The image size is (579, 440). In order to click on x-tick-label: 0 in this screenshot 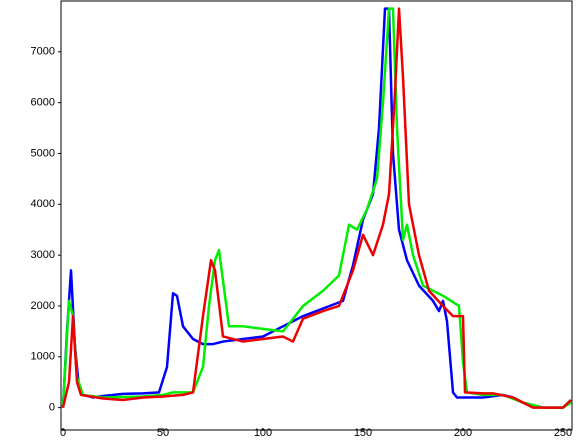, I will do `click(63, 433)`.